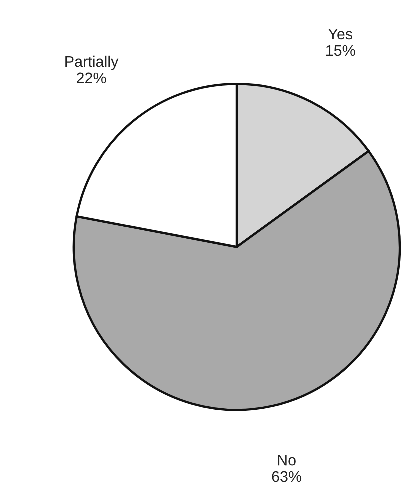  What do you see at coordinates (341, 50) in the screenshot?
I see `data-label: 15%` at bounding box center [341, 50].